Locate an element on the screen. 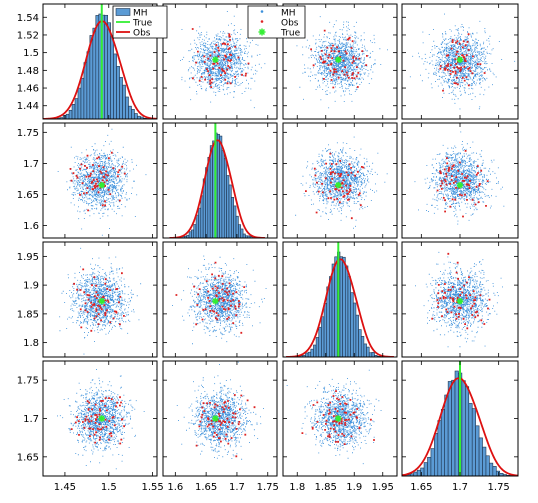 The image size is (538, 503). y-tick-label: 1.95 is located at coordinates (28, 257).